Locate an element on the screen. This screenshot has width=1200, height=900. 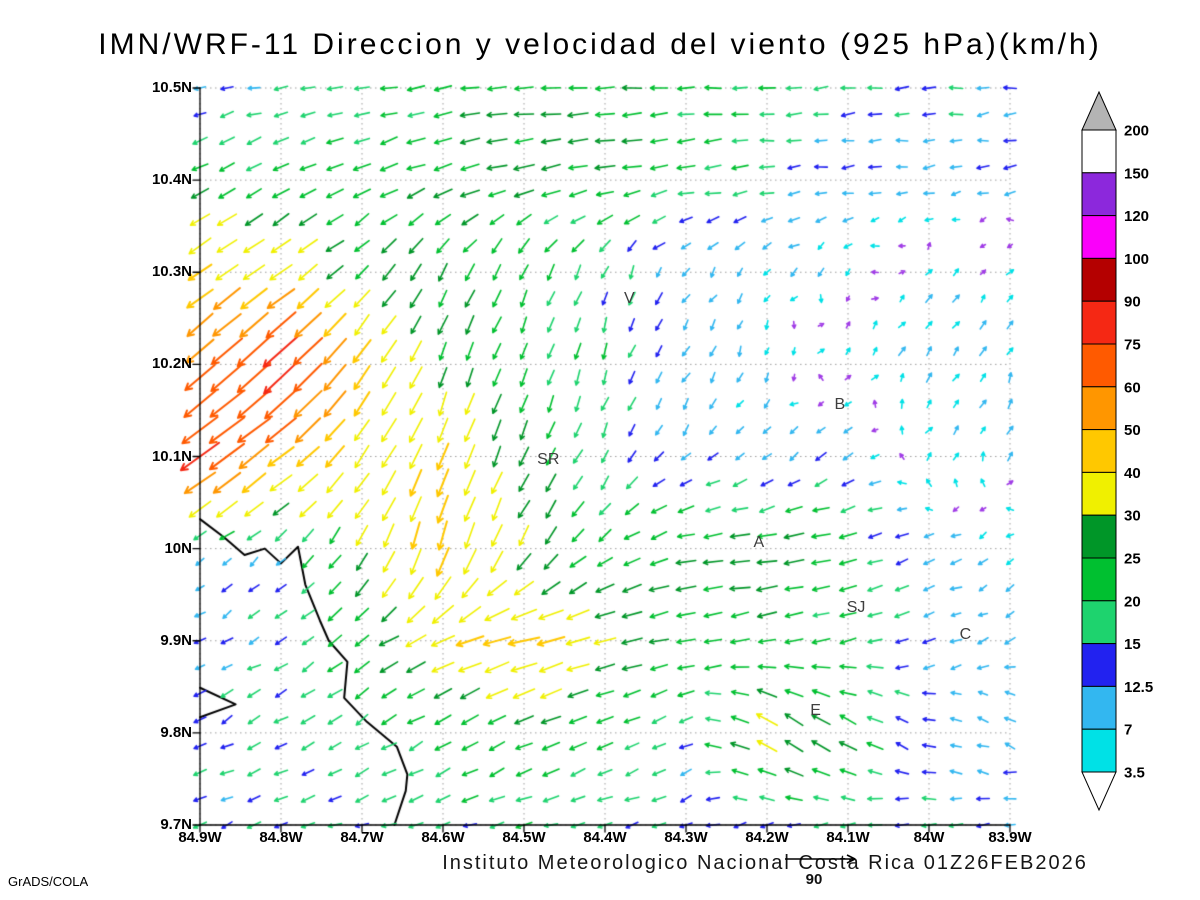
colorbar-tick-label: 3.5 is located at coordinates (1134, 773).